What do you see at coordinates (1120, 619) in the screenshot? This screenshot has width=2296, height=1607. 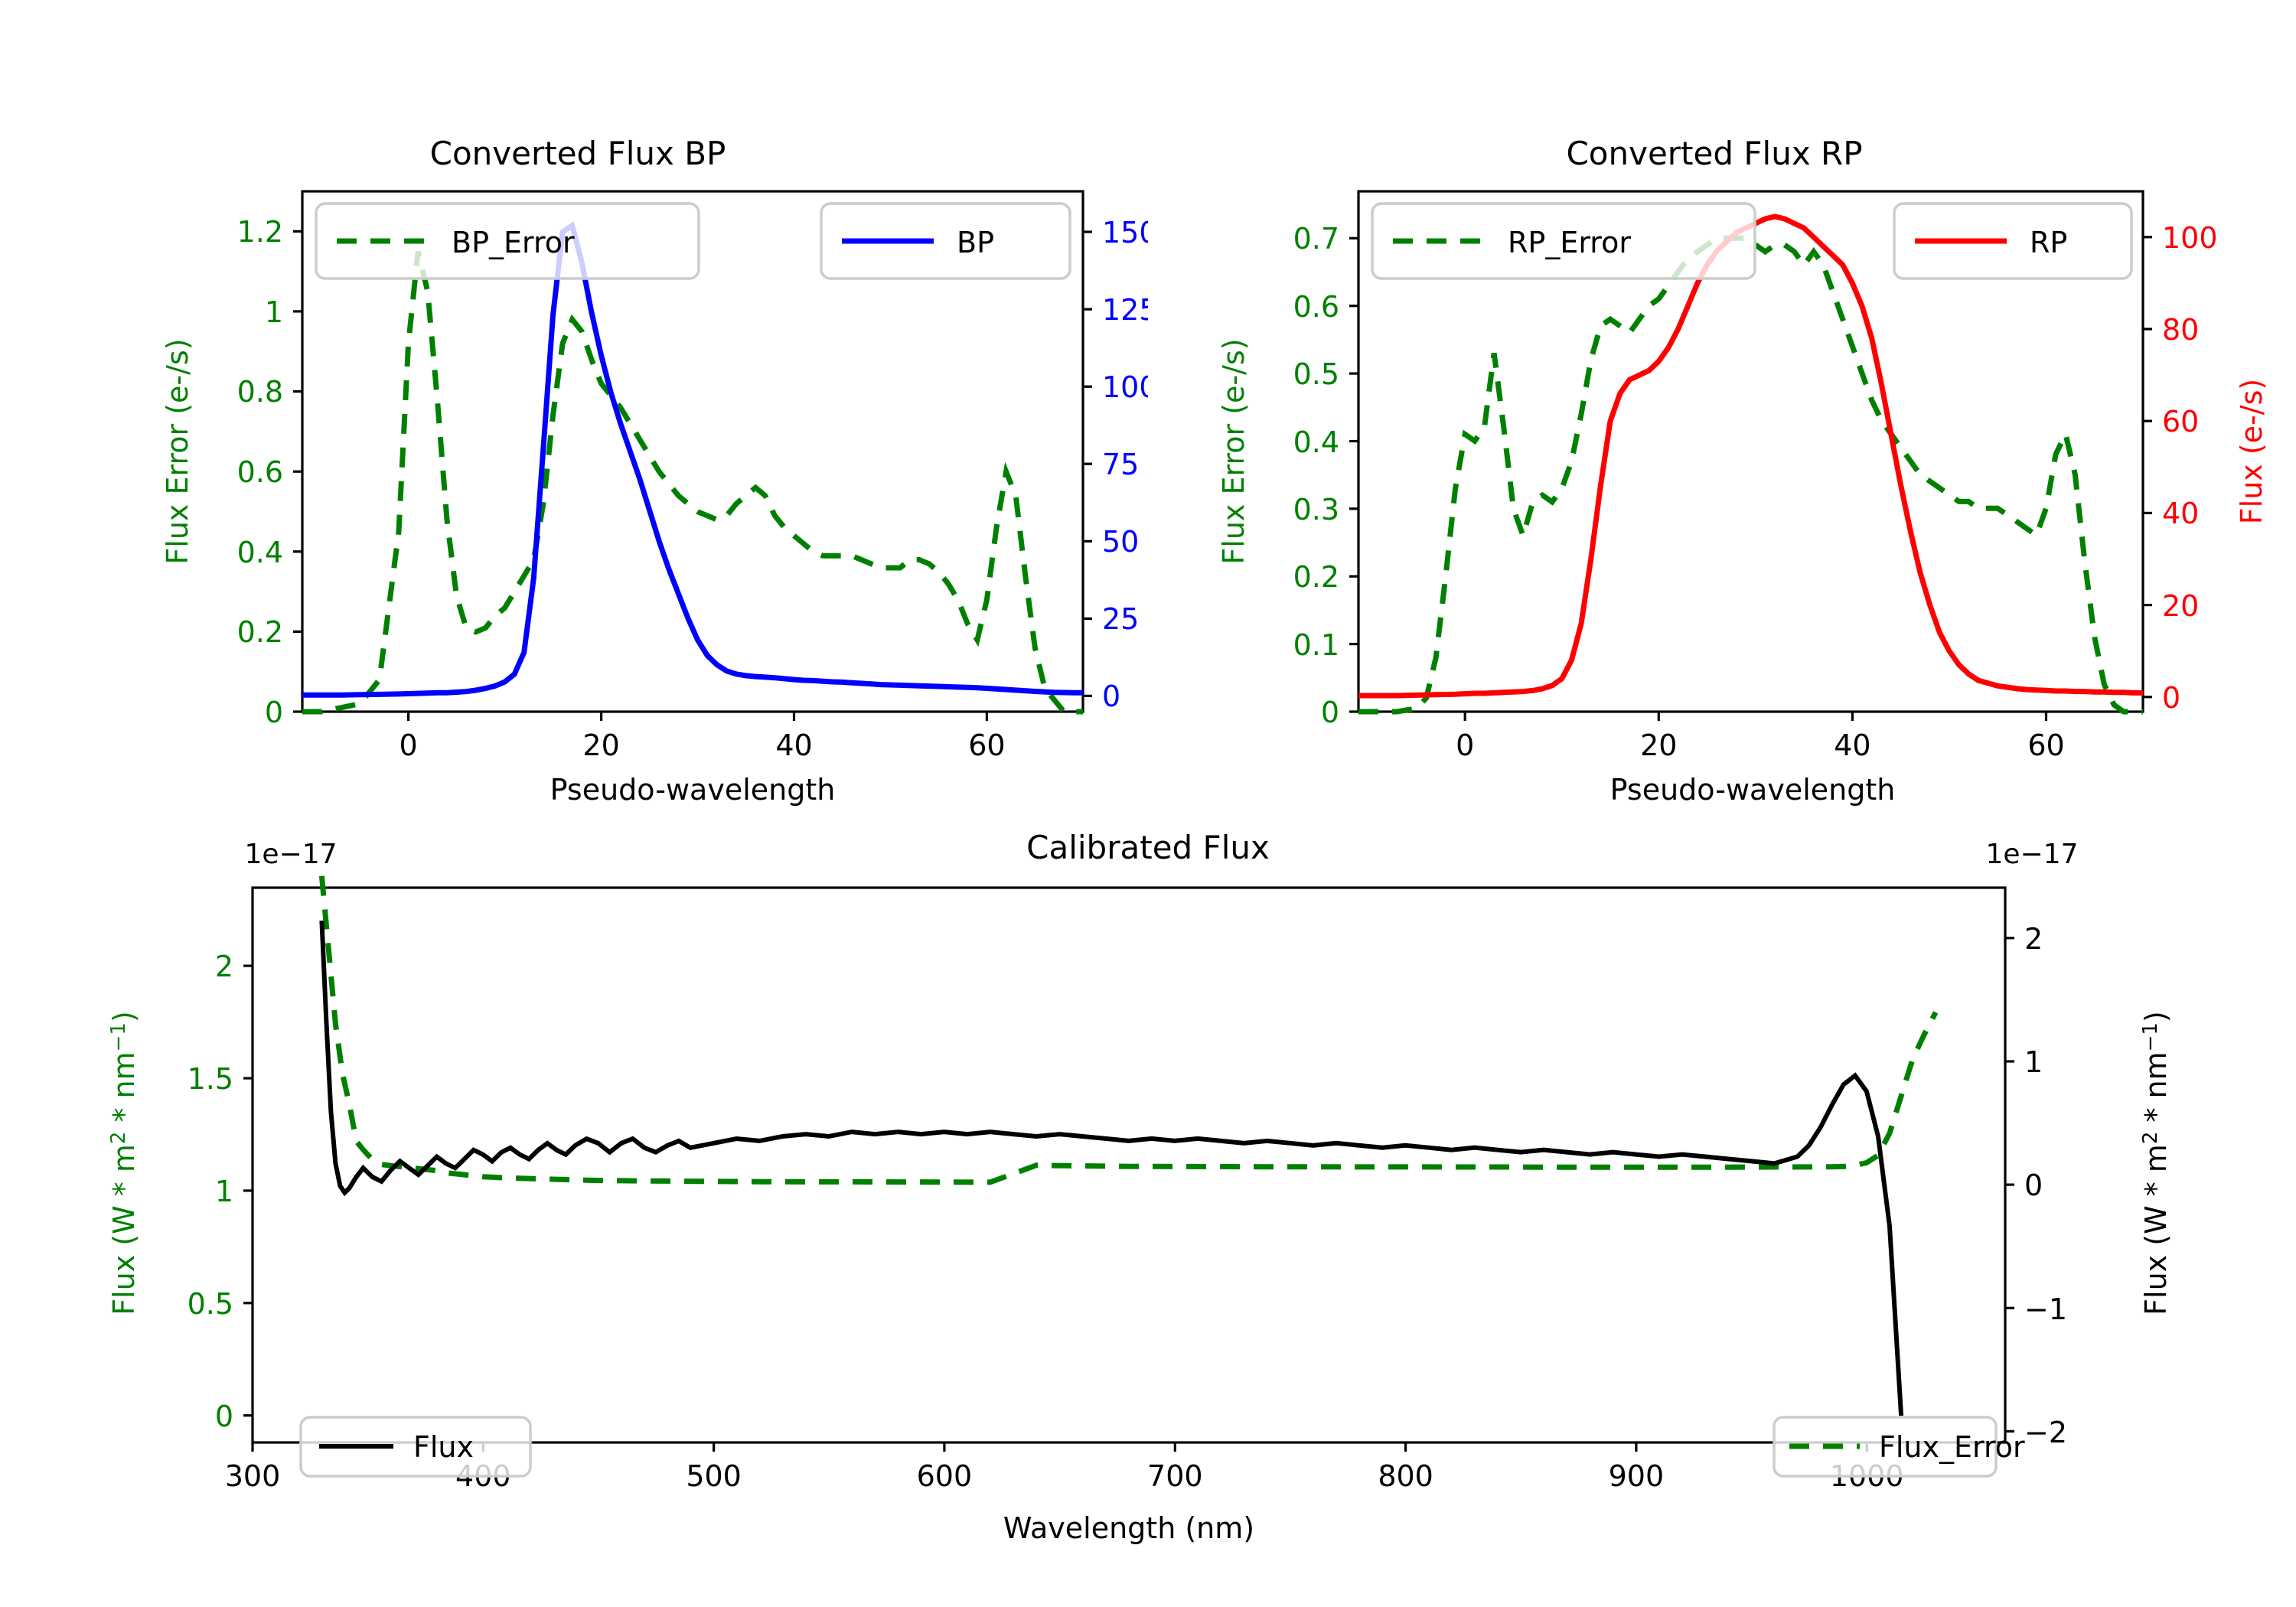 I see `bp-ytick-right-1: 25` at bounding box center [1120, 619].